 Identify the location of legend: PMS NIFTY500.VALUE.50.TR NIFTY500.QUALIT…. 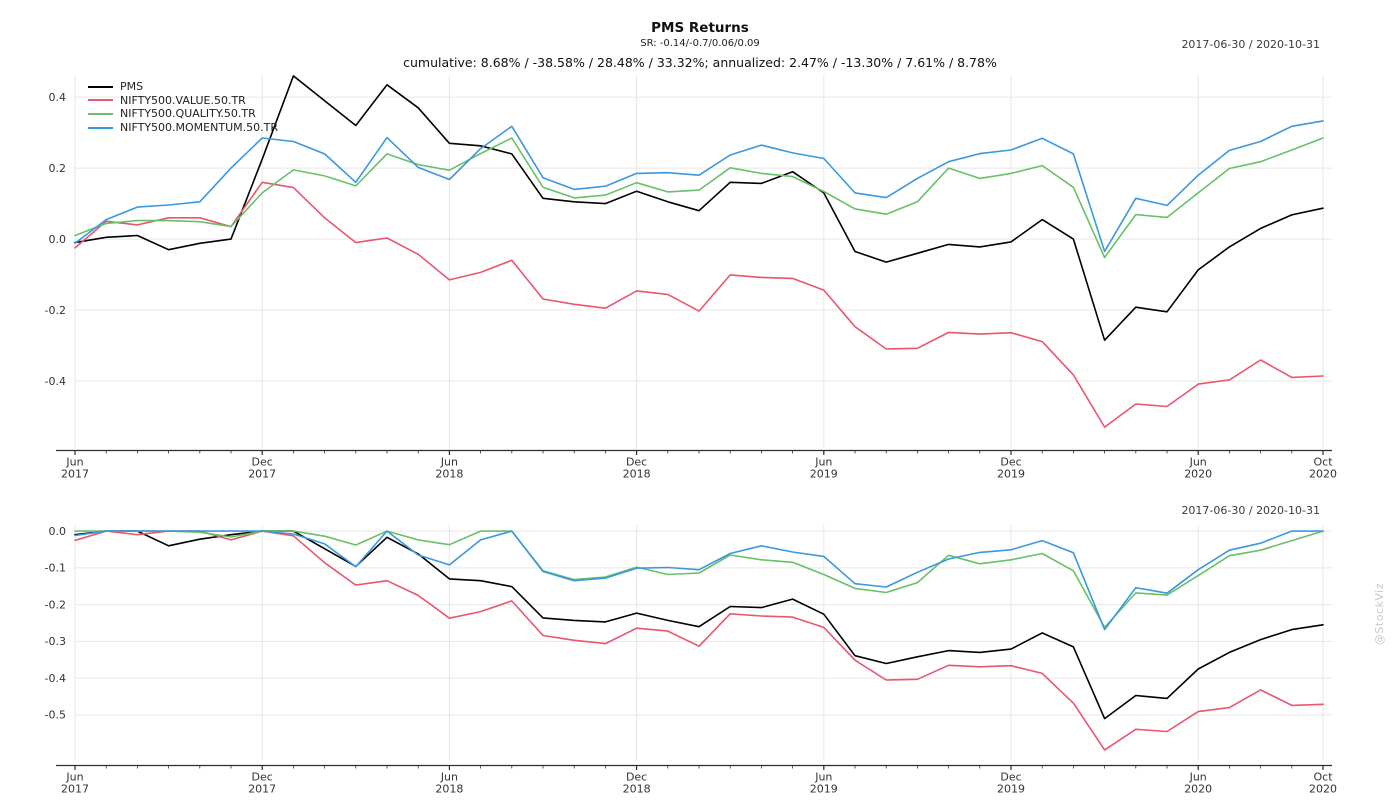
(183, 107).